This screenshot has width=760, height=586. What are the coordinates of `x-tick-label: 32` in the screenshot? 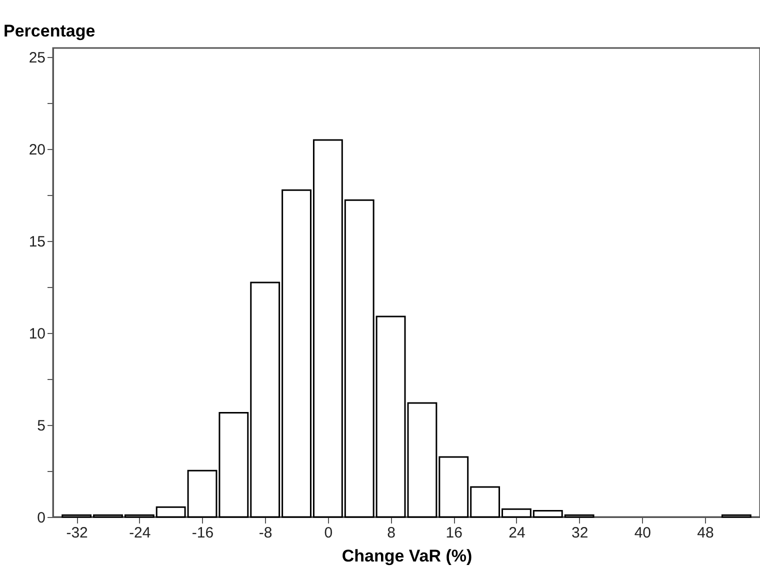 It's located at (579, 533).